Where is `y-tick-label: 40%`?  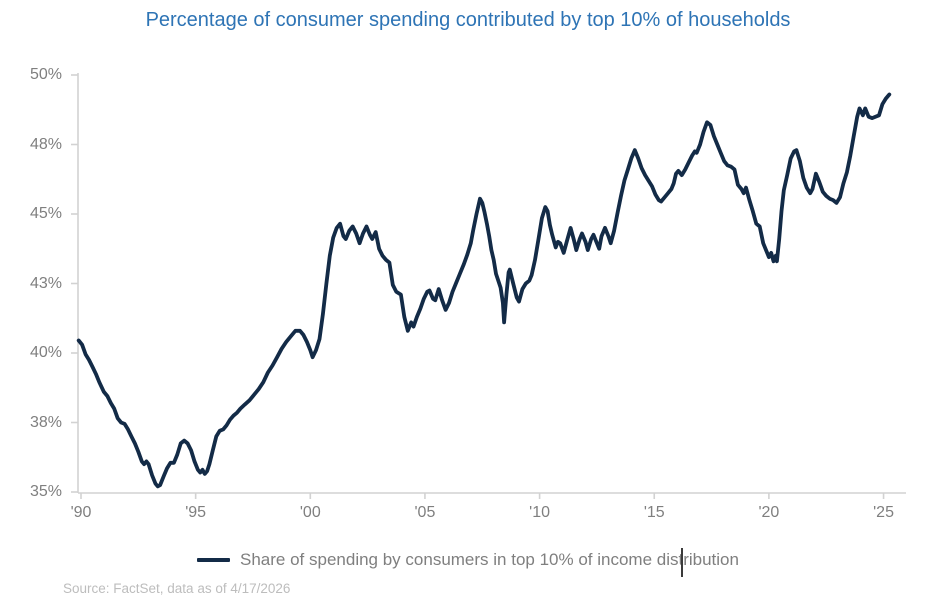 y-tick-label: 40% is located at coordinates (45, 352).